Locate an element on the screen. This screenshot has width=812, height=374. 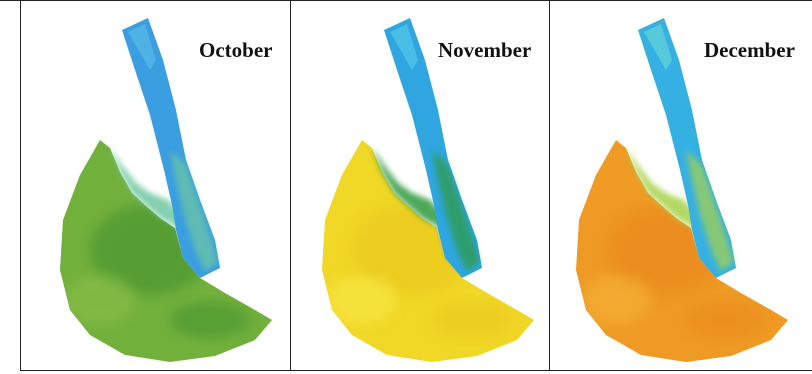
panel-label-december: December is located at coordinates (749, 50).